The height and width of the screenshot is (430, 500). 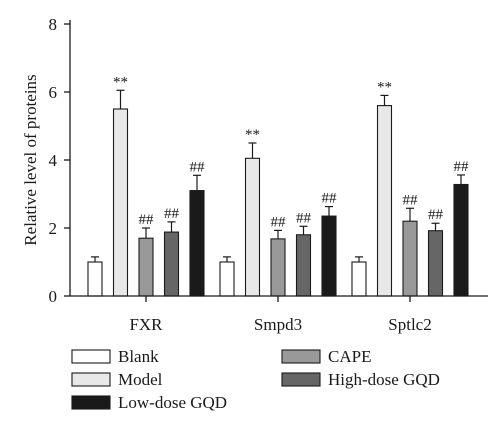 What do you see at coordinates (53, 92) in the screenshot?
I see `y-tick-label: 6` at bounding box center [53, 92].